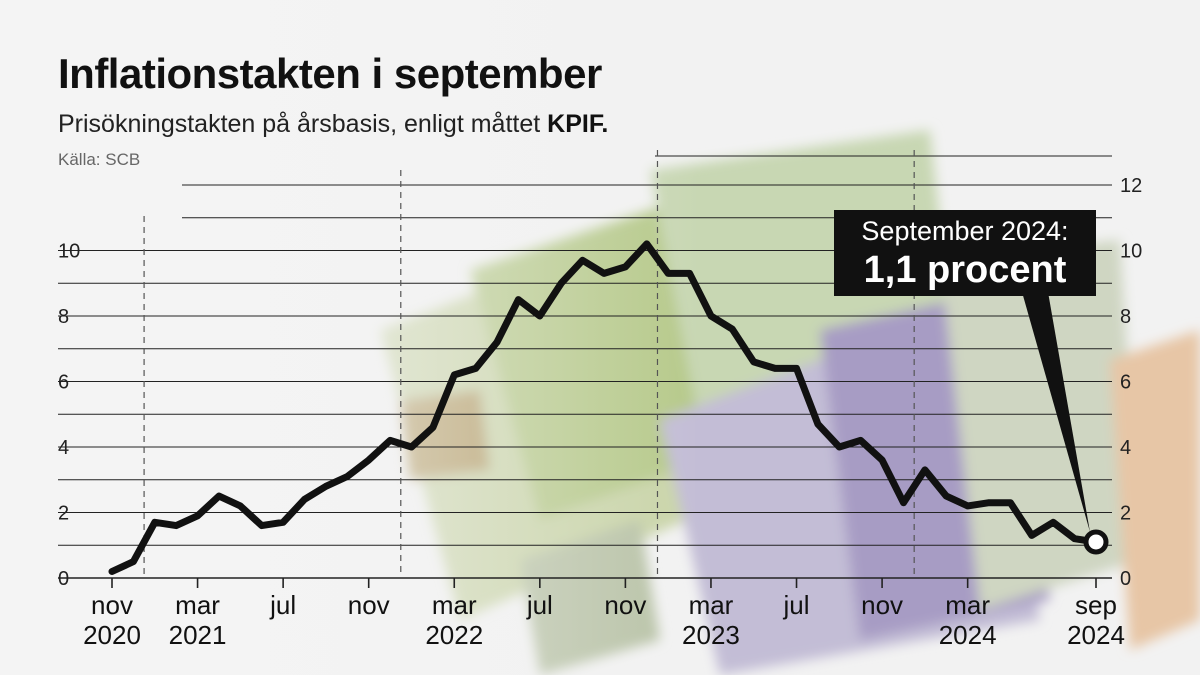 The height and width of the screenshot is (675, 1200). Describe the element at coordinates (69, 252) in the screenshot. I see `y-tick-label-left: 10` at that location.